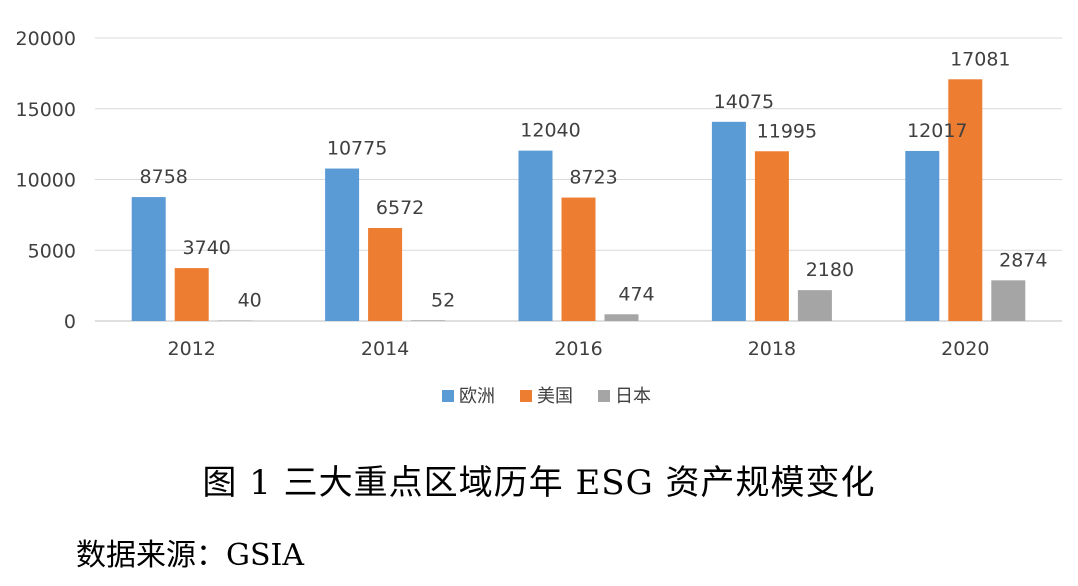 The width and height of the screenshot is (1078, 586). Describe the element at coordinates (1023, 260) in the screenshot. I see `data-label: 2874` at that location.